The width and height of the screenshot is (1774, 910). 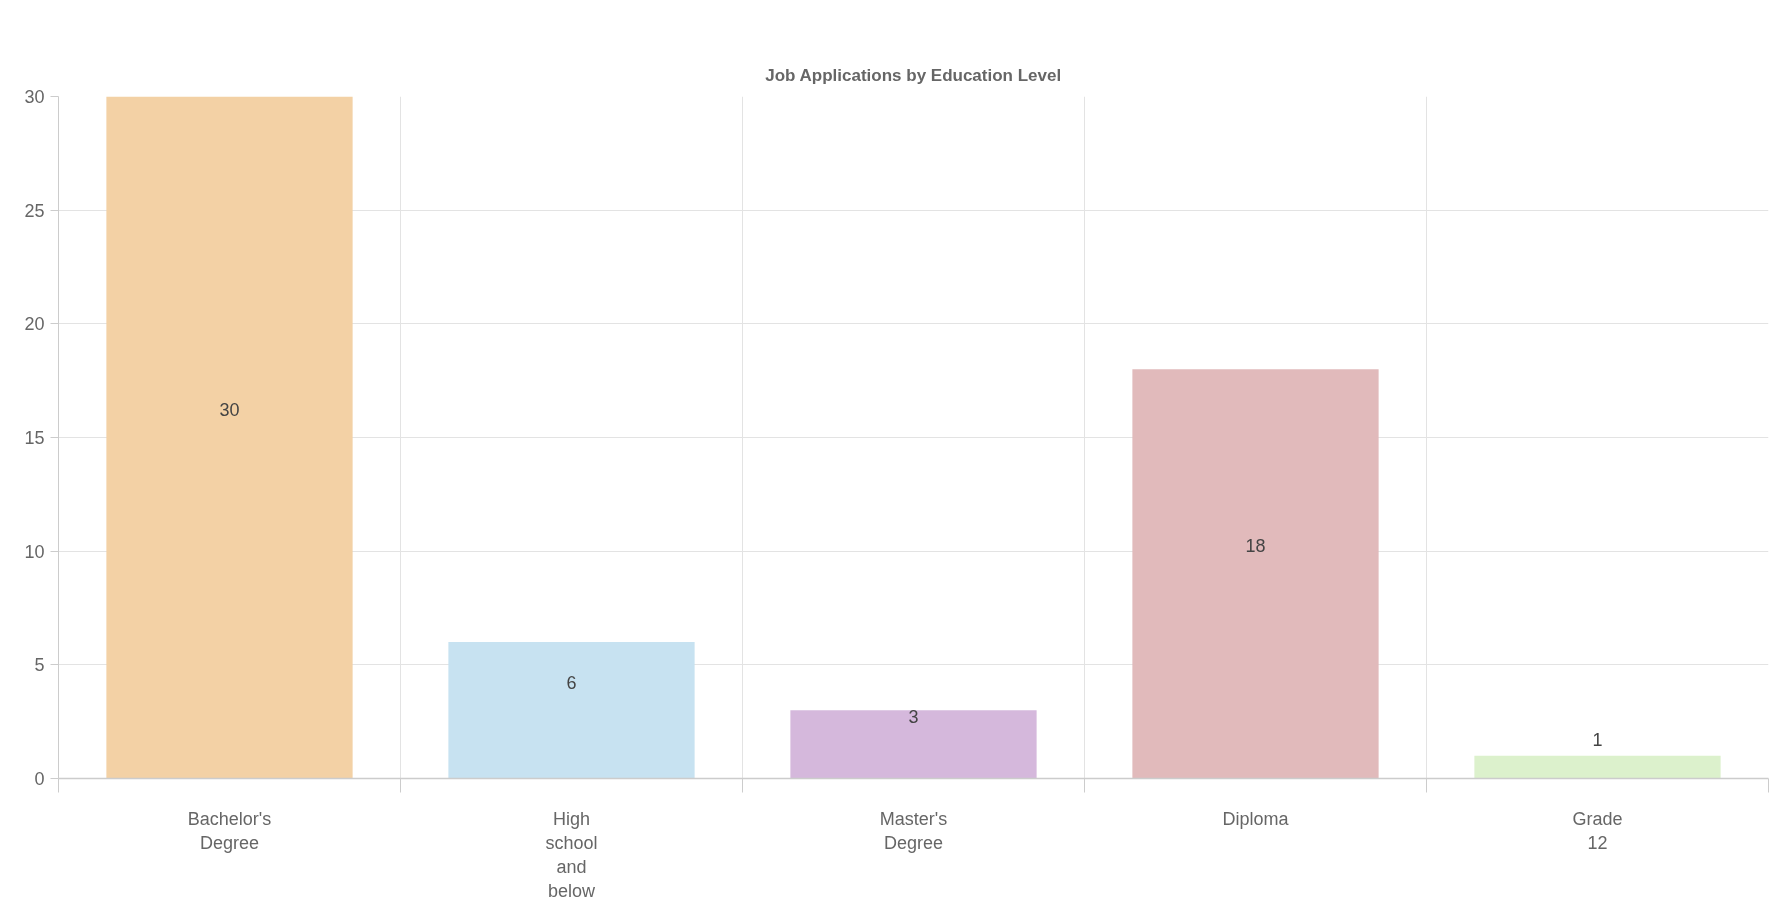 I want to click on data-label: 3, so click(x=913, y=716).